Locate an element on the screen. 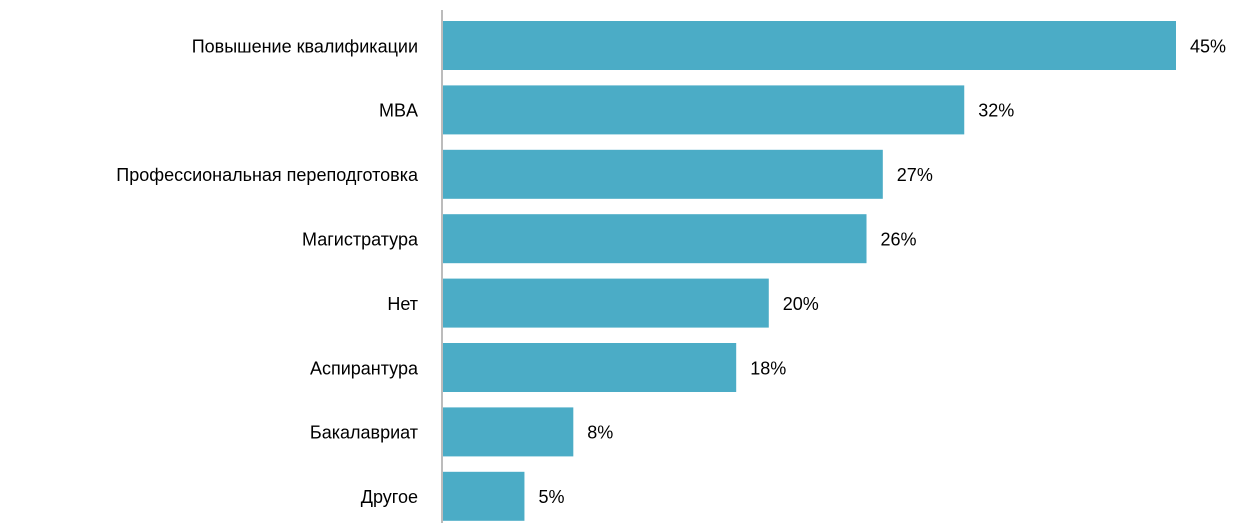  category-label: MBA is located at coordinates (398, 111).